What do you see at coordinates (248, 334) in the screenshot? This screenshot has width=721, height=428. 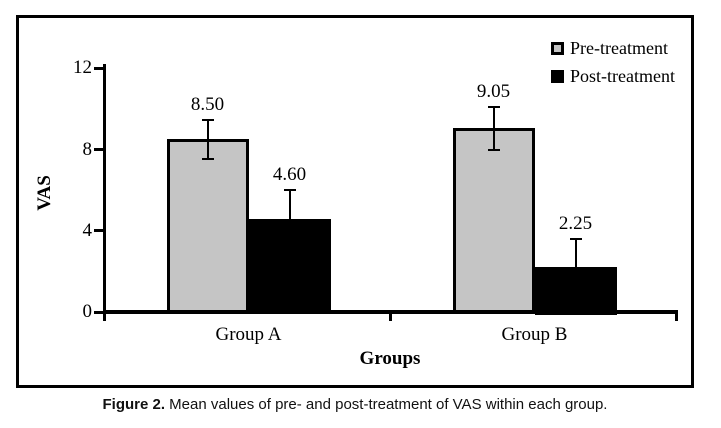 I see `x-category-label-group-a: Group A` at bounding box center [248, 334].